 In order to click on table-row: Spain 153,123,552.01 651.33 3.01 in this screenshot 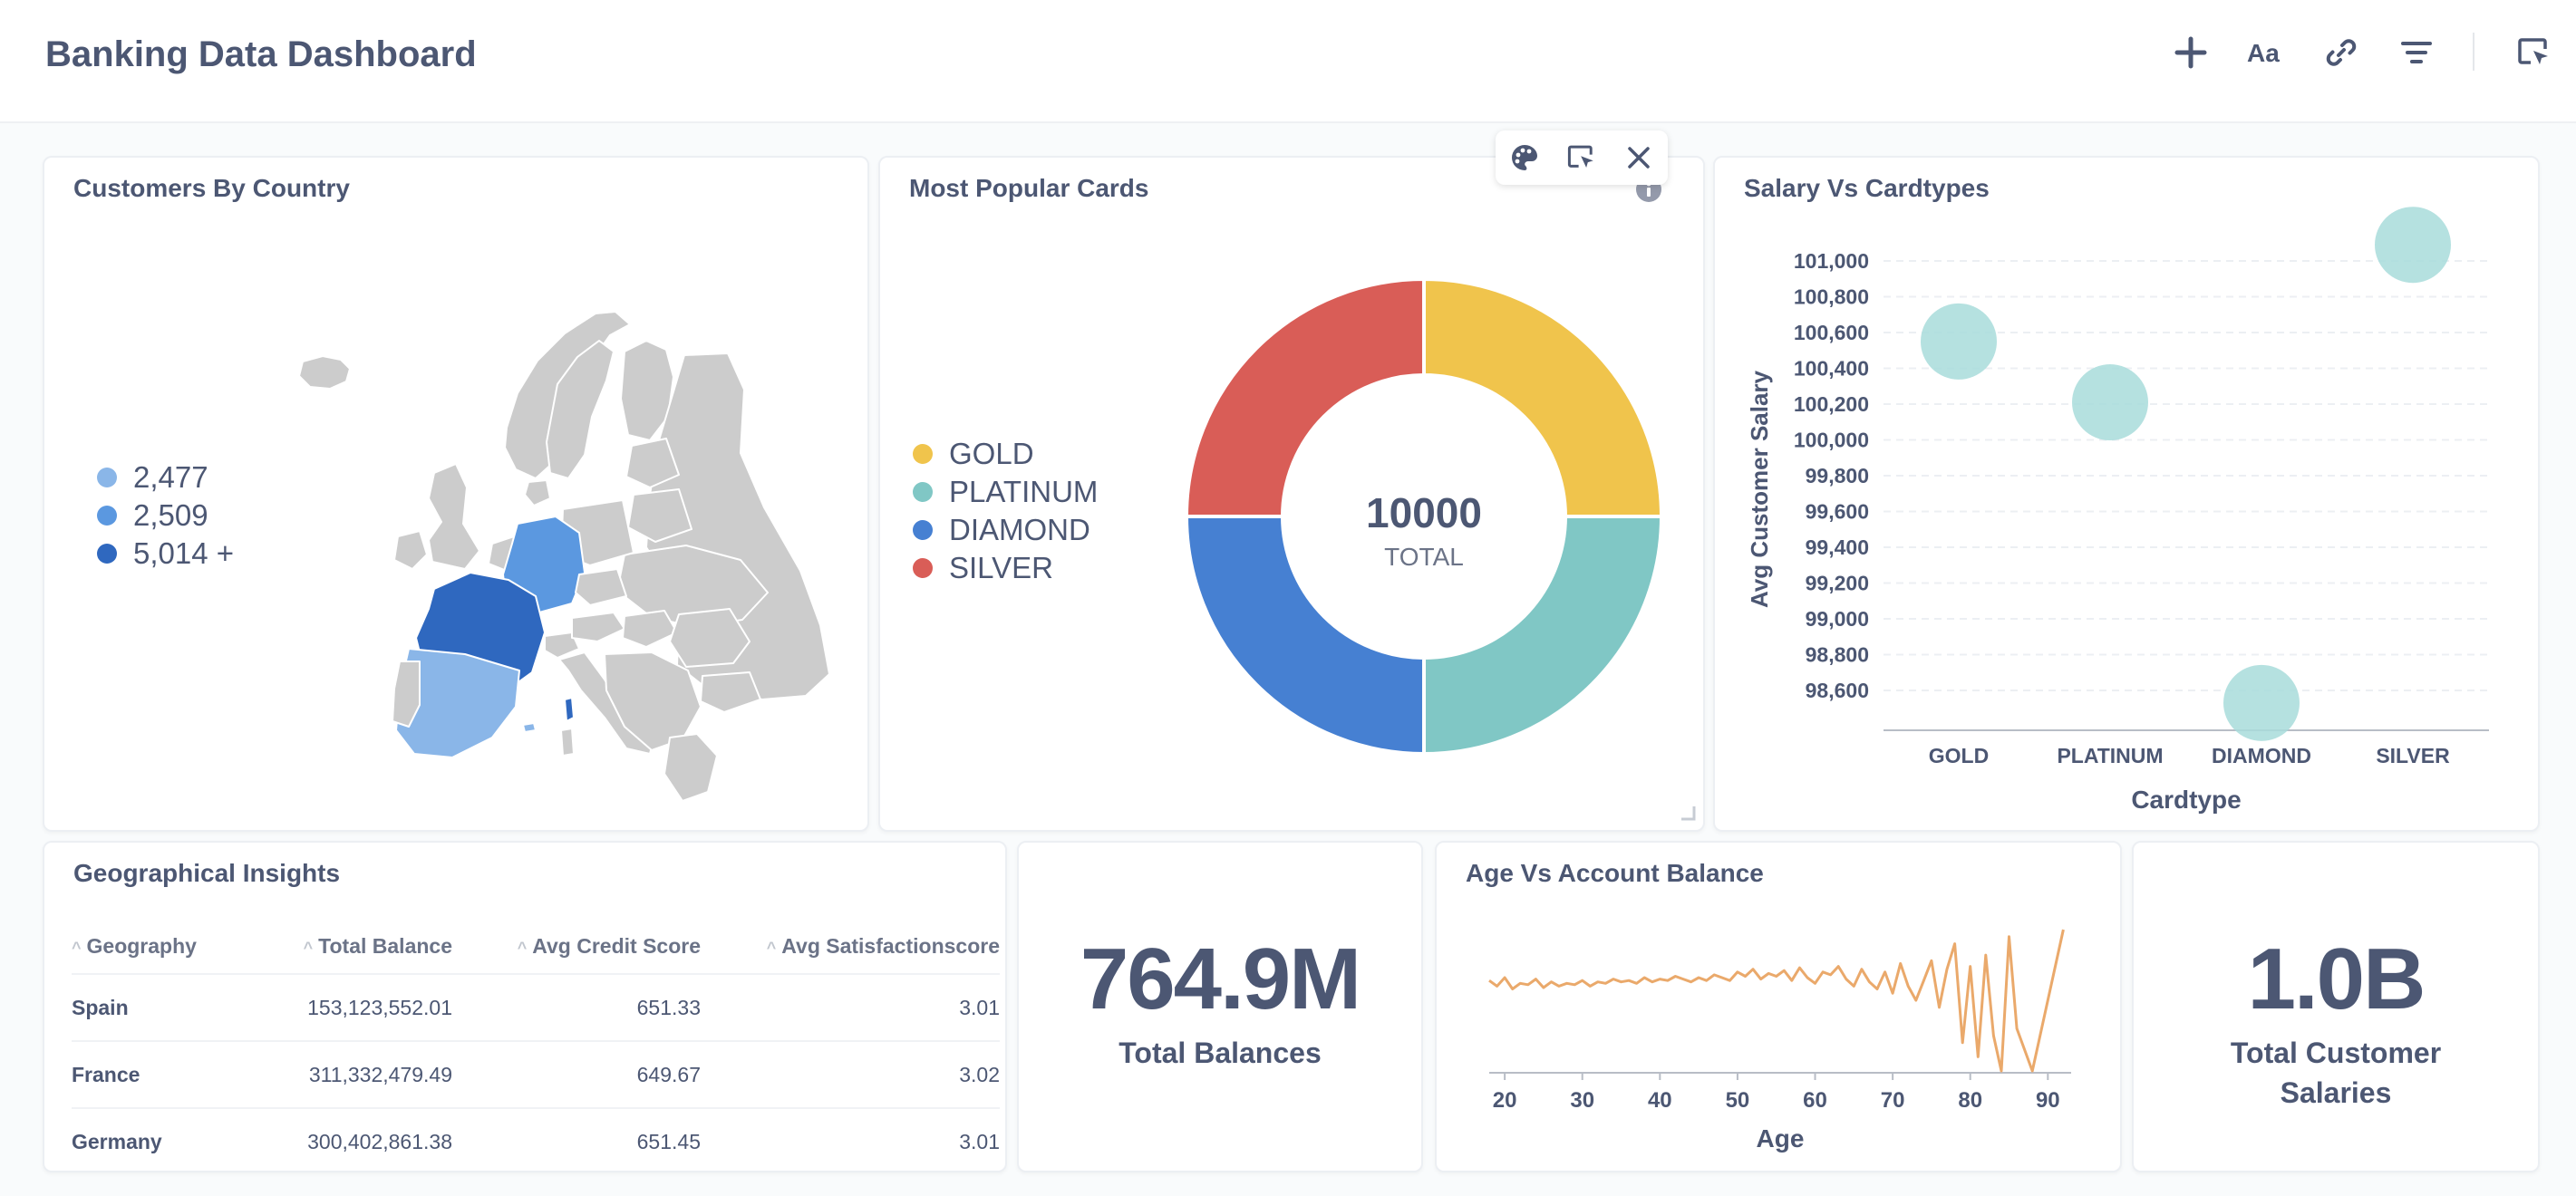, I will do `click(536, 1007)`.